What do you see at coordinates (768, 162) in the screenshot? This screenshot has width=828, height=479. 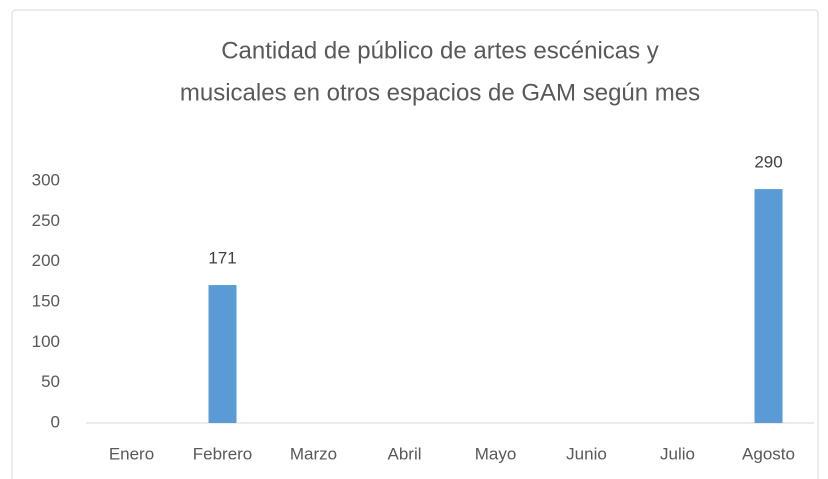 I see `value-label: 290` at bounding box center [768, 162].